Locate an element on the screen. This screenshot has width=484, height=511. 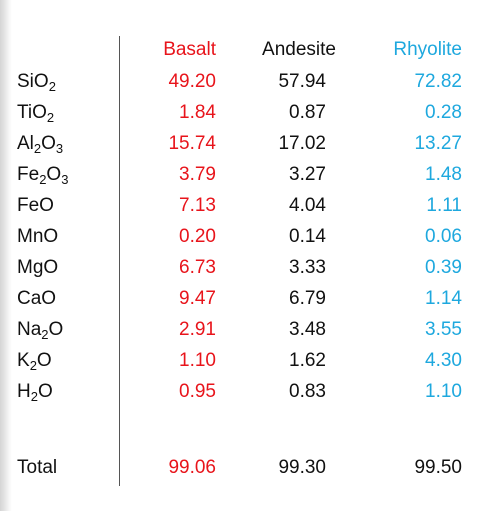
formula-part: MnO is located at coordinates (38, 236).